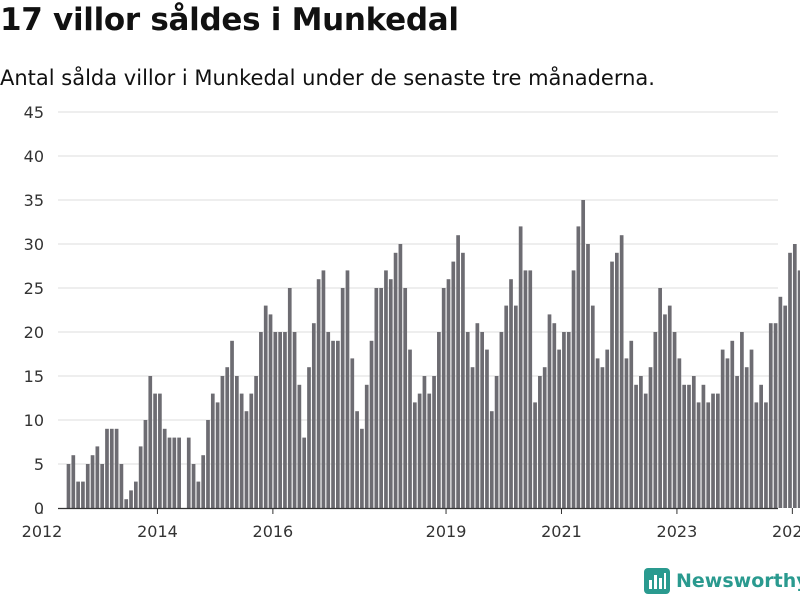 The image size is (800, 600). I want to click on y-tick-label: 25, so click(34, 288).